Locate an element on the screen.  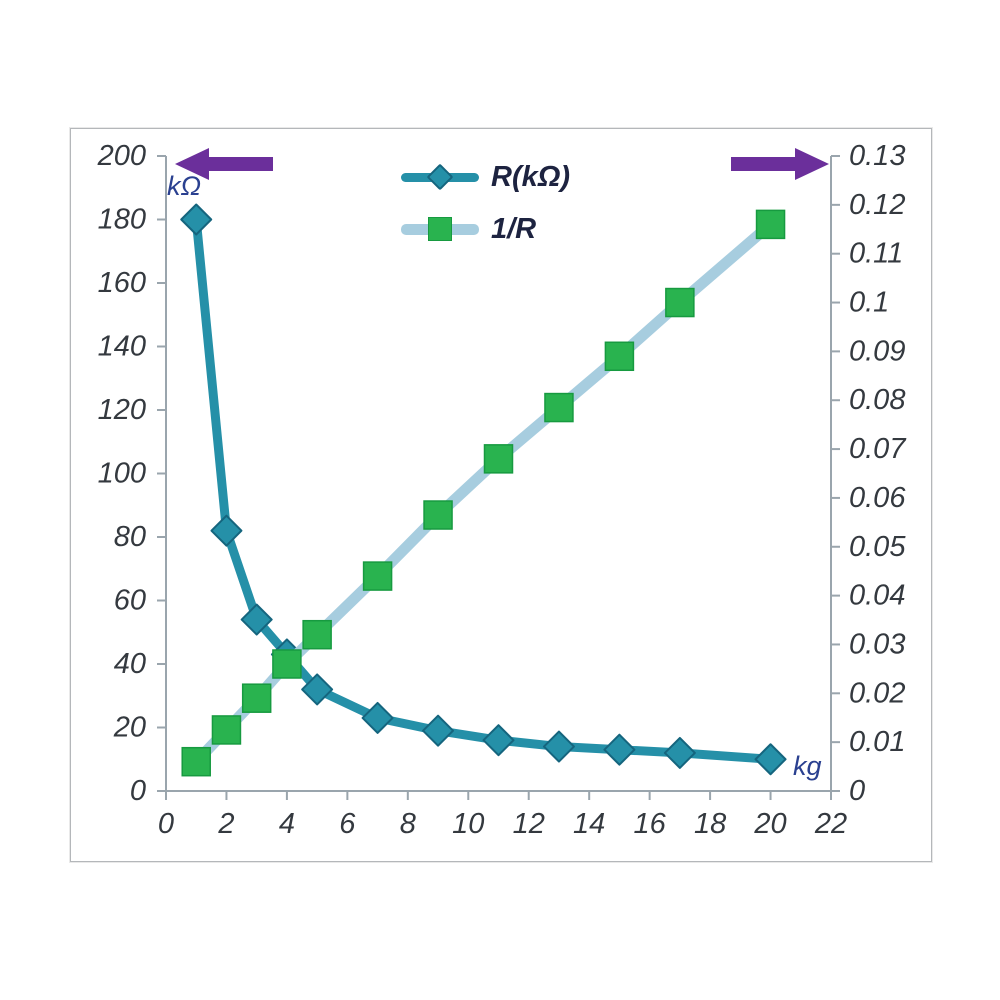
inv-r-series-swatch is located at coordinates (440, 229).